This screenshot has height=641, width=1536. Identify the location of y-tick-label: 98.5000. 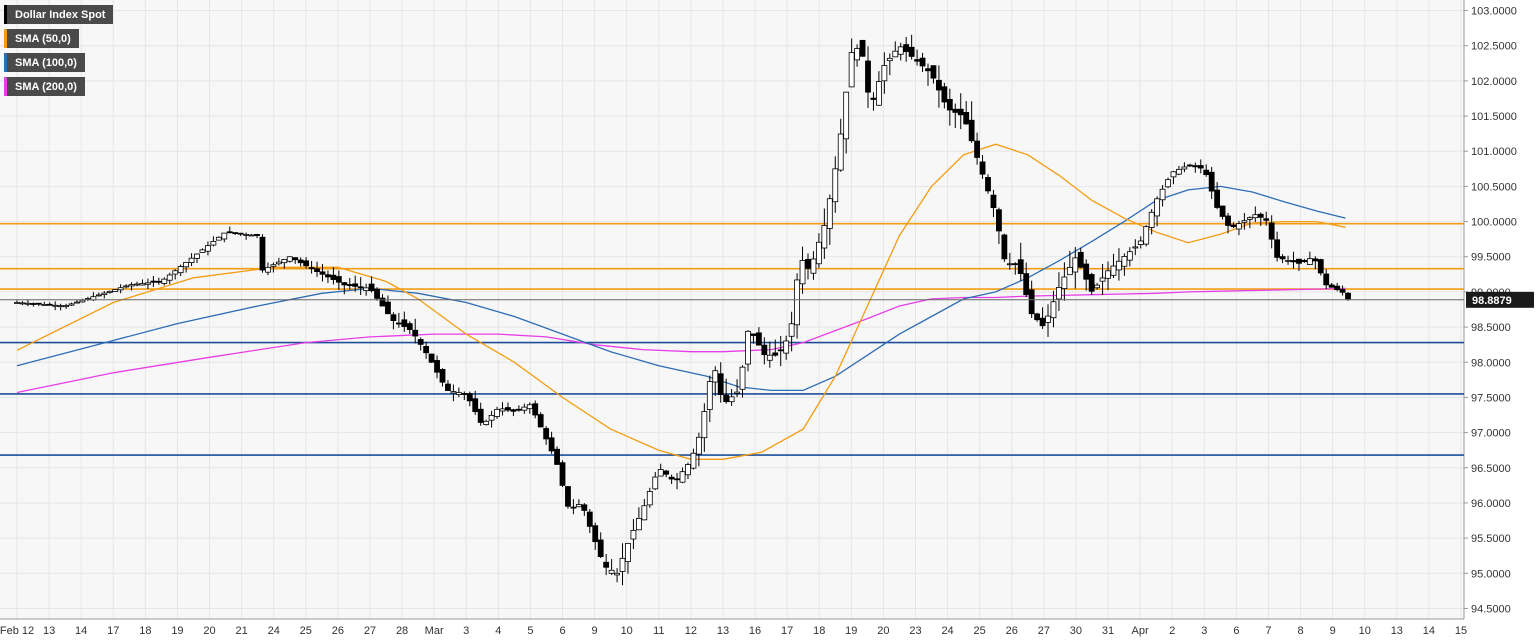
(1491, 328).